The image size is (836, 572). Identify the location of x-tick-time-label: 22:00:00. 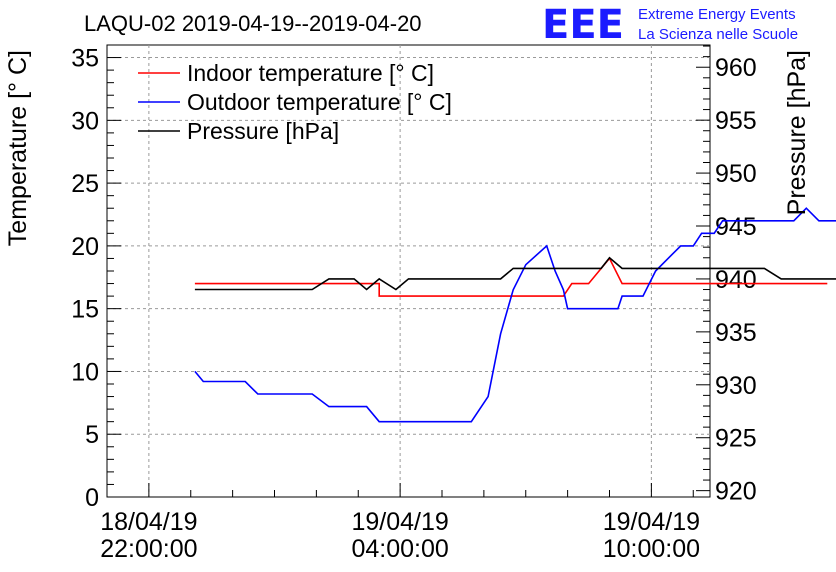
(148, 549).